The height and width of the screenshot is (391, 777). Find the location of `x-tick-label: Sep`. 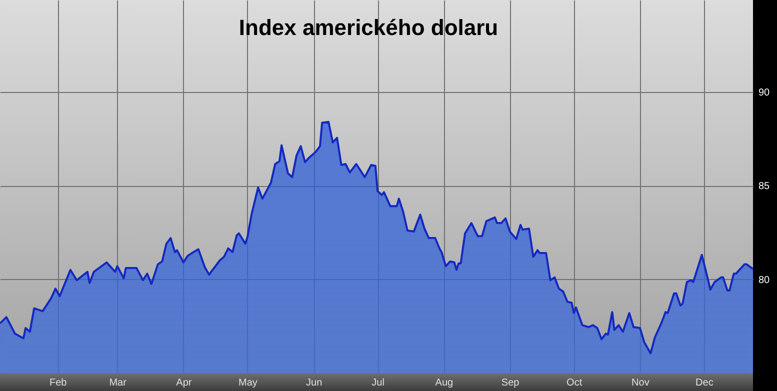

x-tick-label: Sep is located at coordinates (510, 383).